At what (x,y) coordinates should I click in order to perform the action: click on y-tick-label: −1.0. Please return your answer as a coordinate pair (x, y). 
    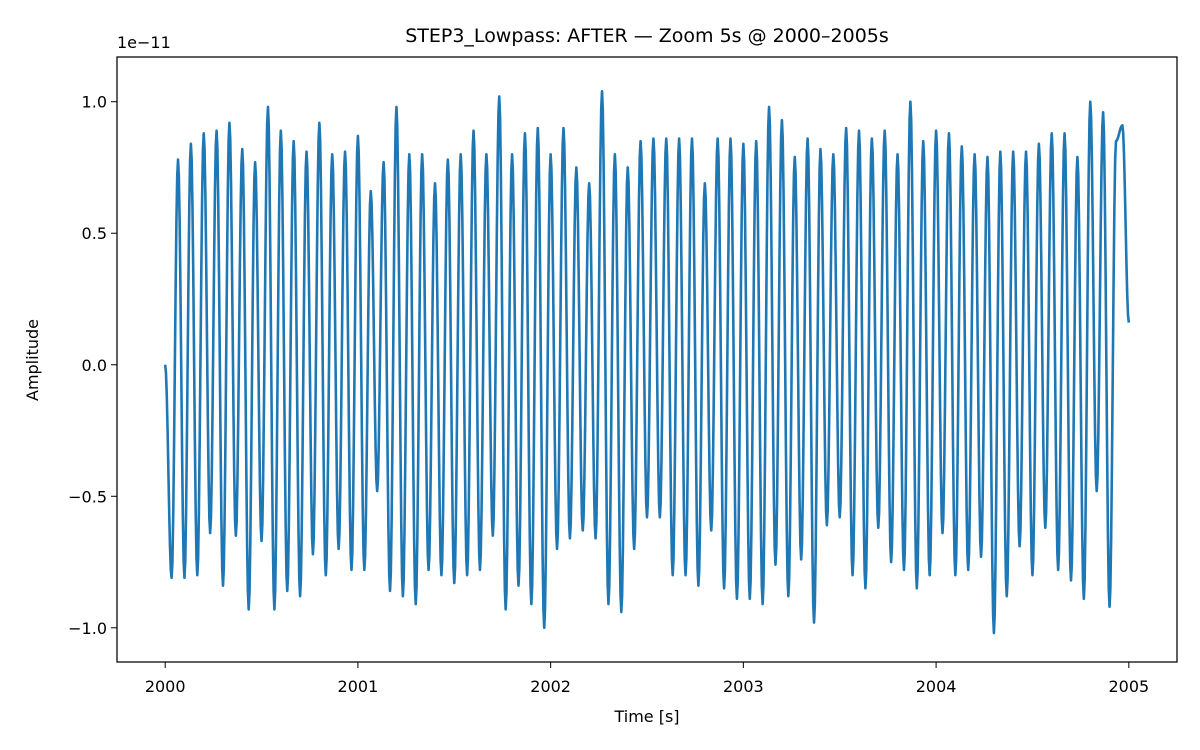
    Looking at the image, I should click on (87, 628).